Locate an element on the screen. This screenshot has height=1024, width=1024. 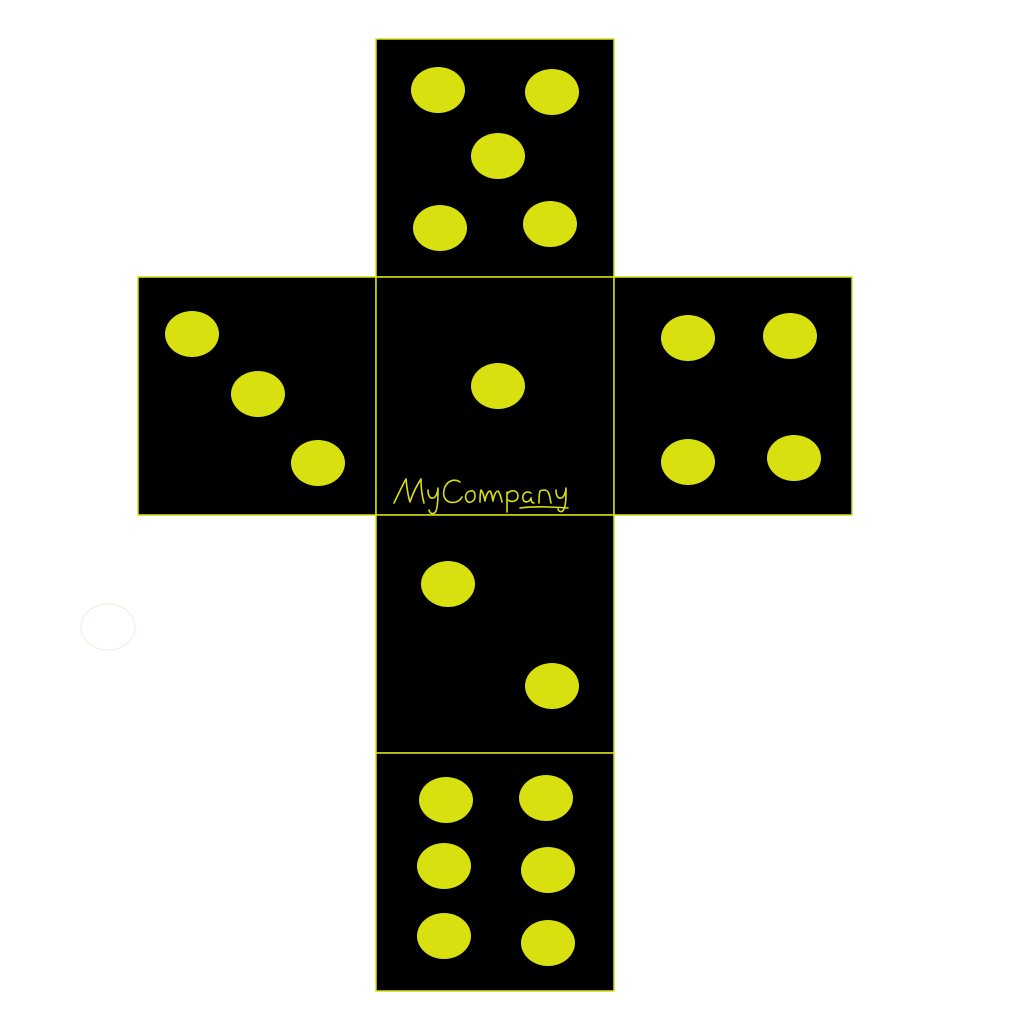
faint-outline-circle is located at coordinates (108, 627).